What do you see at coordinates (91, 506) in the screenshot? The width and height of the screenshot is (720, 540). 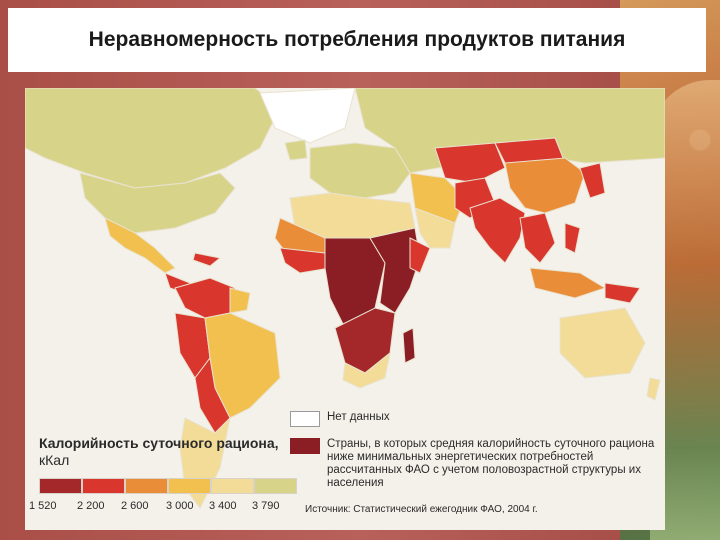 I see `scale-tick: 2 200` at bounding box center [91, 506].